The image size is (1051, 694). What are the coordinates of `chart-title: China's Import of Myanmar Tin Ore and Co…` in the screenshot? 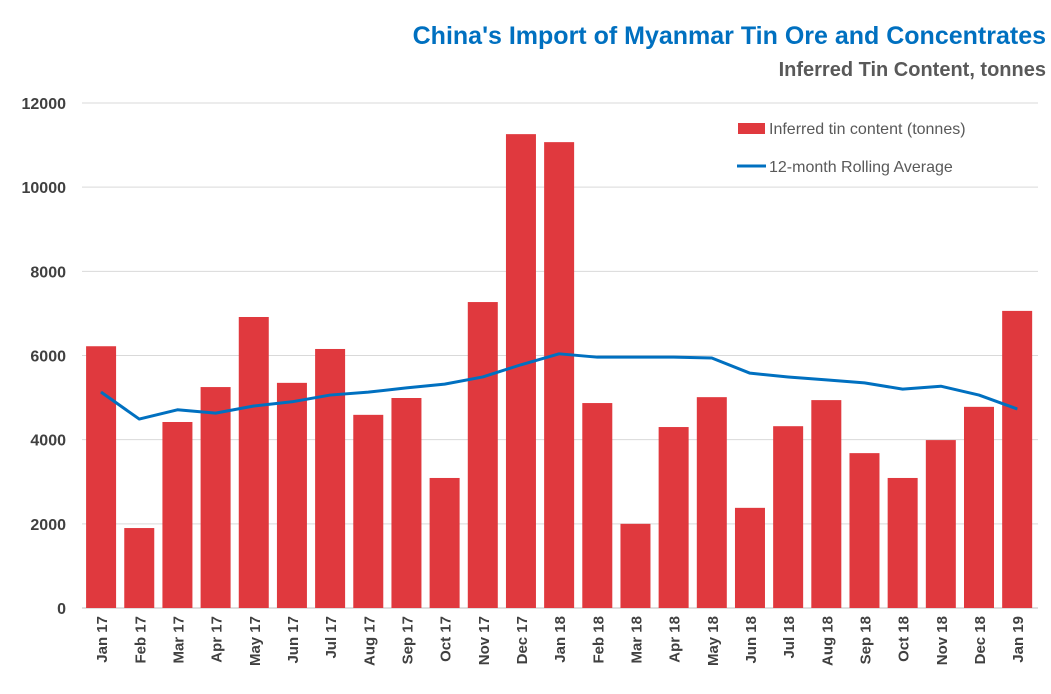 It's located at (729, 36).